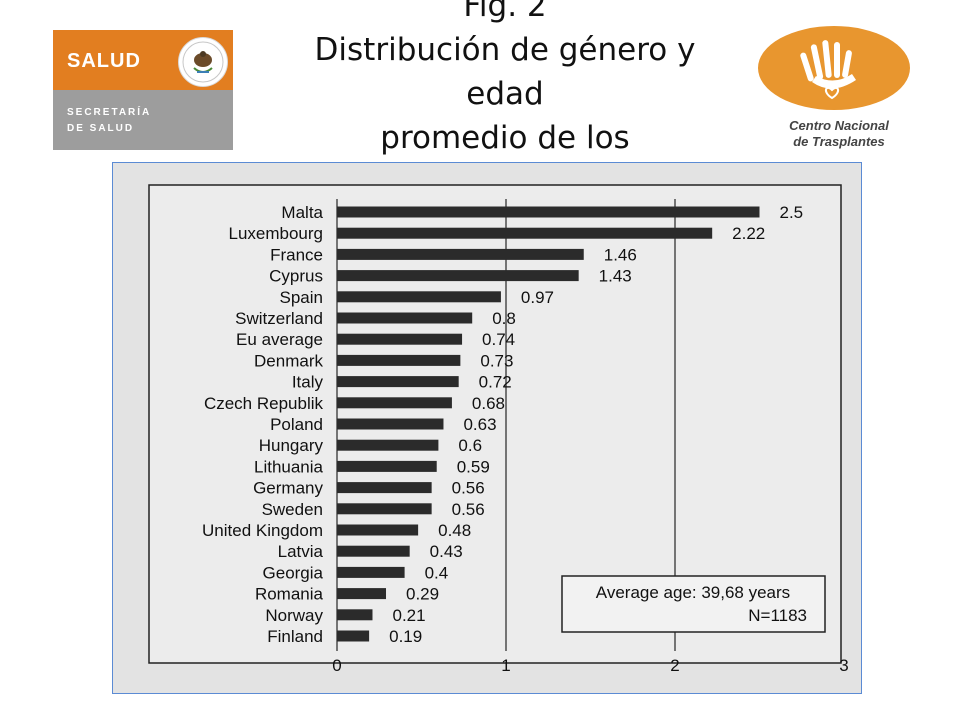 Image resolution: width=960 pixels, height=720 pixels. What do you see at coordinates (693, 592) in the screenshot?
I see `annotation-line-1: Average age: 39,68 years` at bounding box center [693, 592].